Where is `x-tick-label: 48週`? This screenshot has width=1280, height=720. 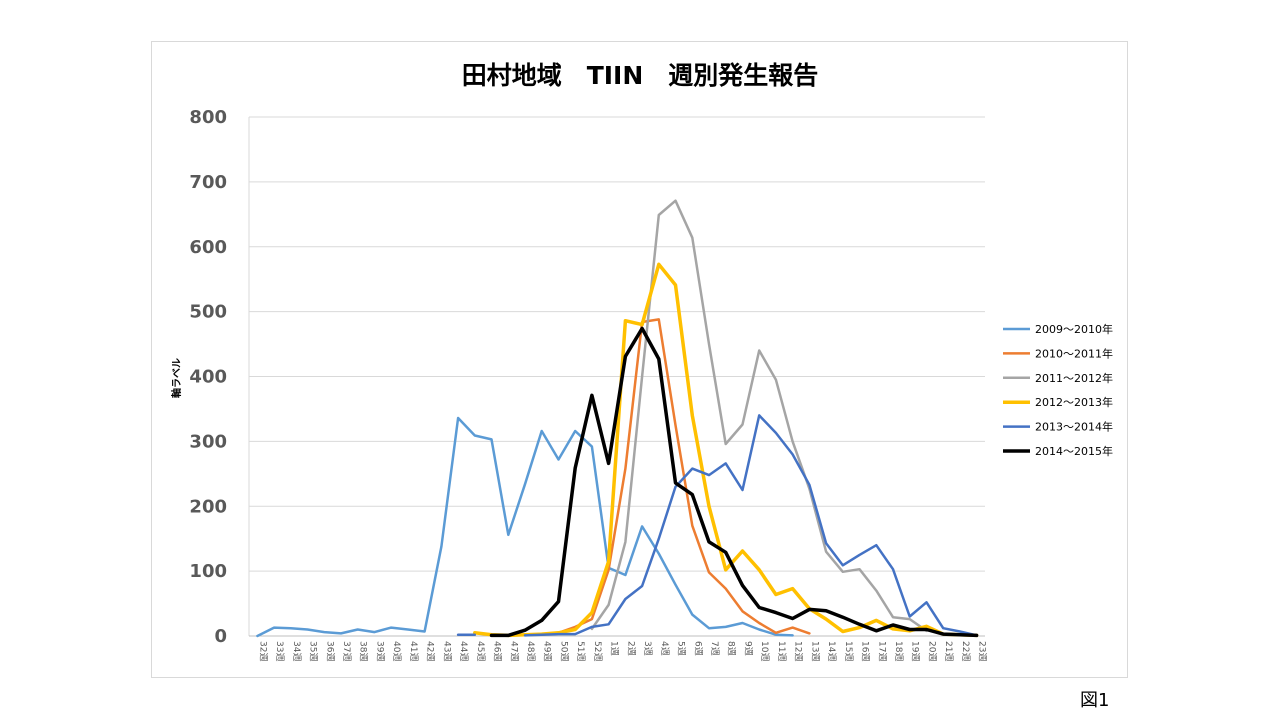
x-tick-label: 48週 is located at coordinates (530, 651).